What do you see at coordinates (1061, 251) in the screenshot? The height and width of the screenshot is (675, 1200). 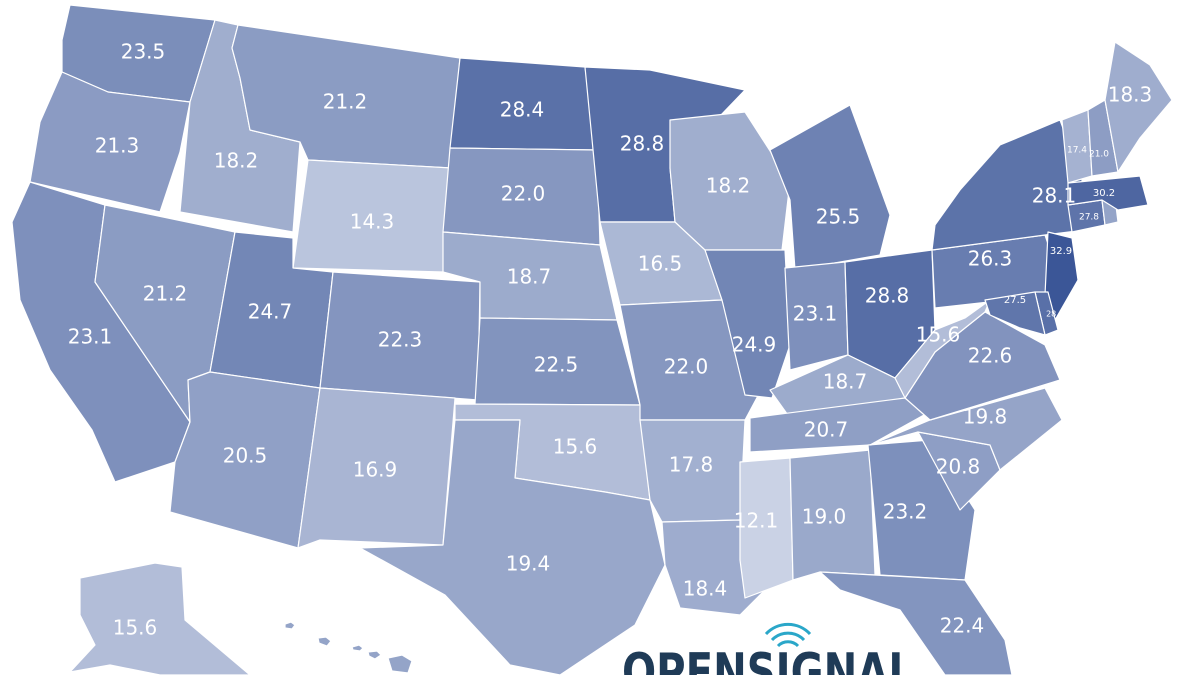 I see `state-label-nj: 32.9` at bounding box center [1061, 251].